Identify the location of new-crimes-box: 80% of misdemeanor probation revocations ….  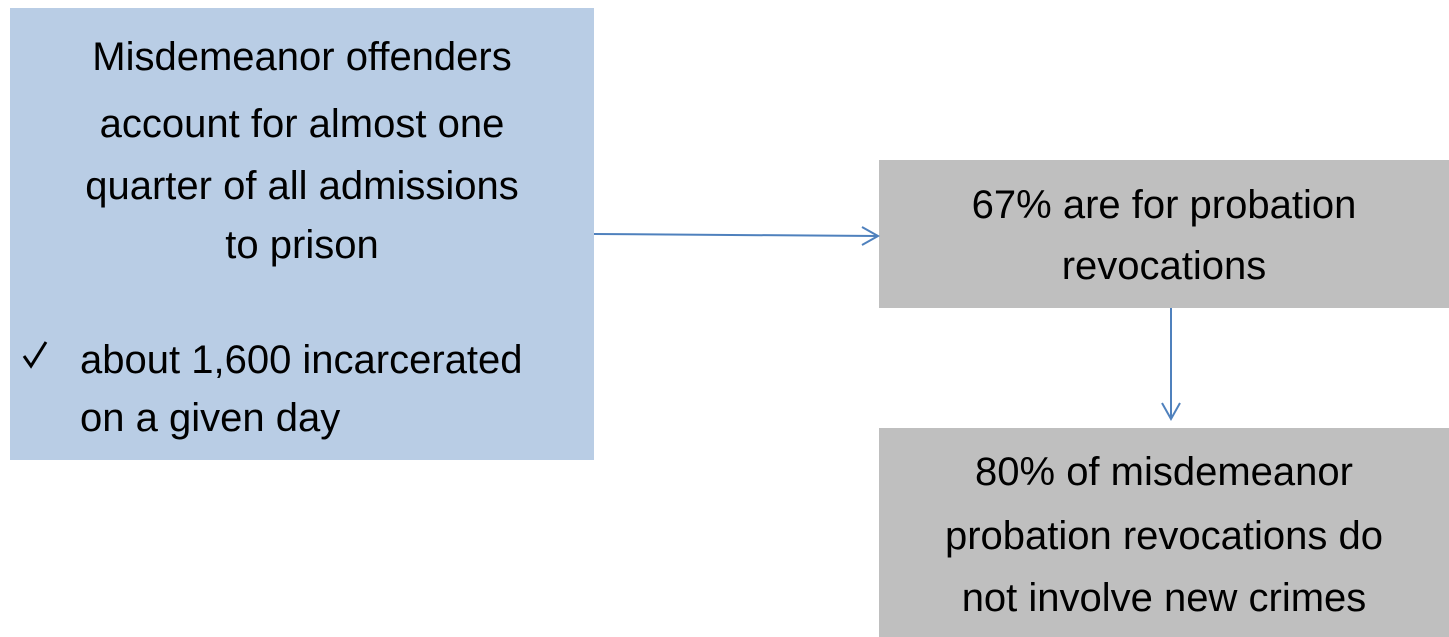
(1164, 532).